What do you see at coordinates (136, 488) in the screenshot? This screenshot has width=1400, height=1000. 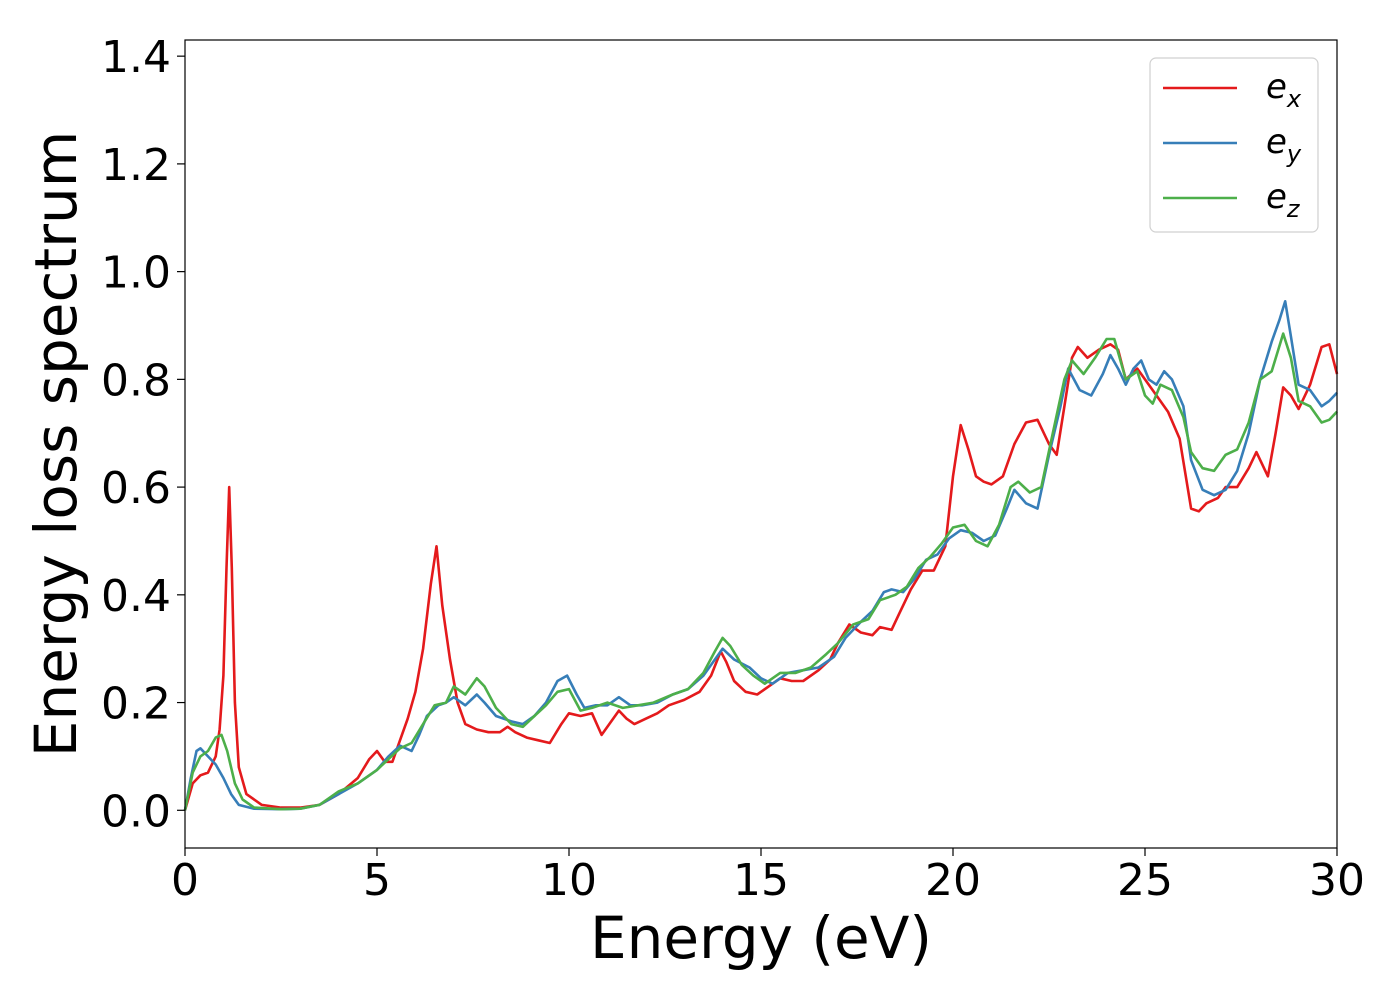 I see `y-tick-label: 0.6` at bounding box center [136, 488].